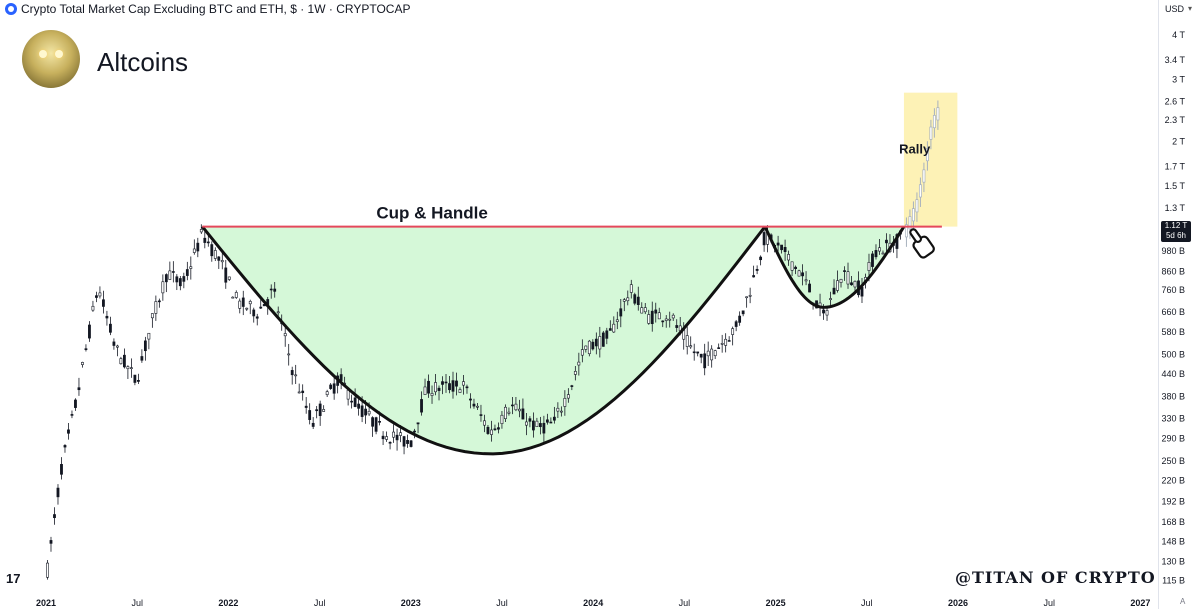 The height and width of the screenshot is (609, 1200). What do you see at coordinates (1176, 225) in the screenshot?
I see `current-price-value: 1.12 T` at bounding box center [1176, 225].